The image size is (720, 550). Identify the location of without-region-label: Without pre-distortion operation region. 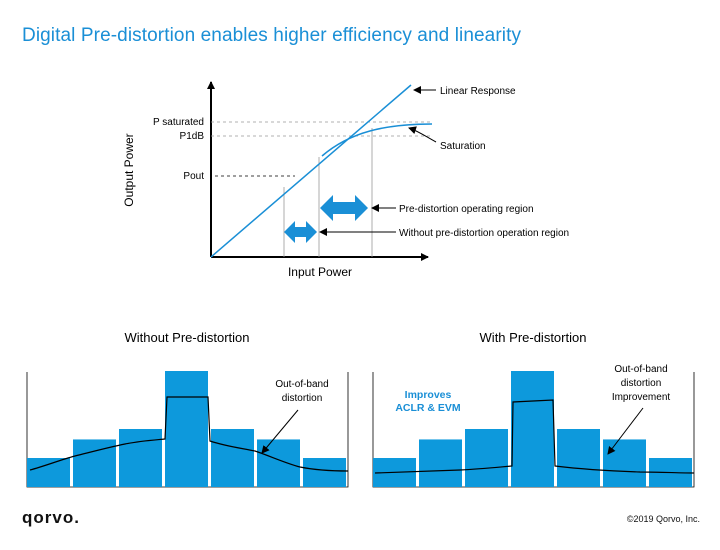
(484, 233).